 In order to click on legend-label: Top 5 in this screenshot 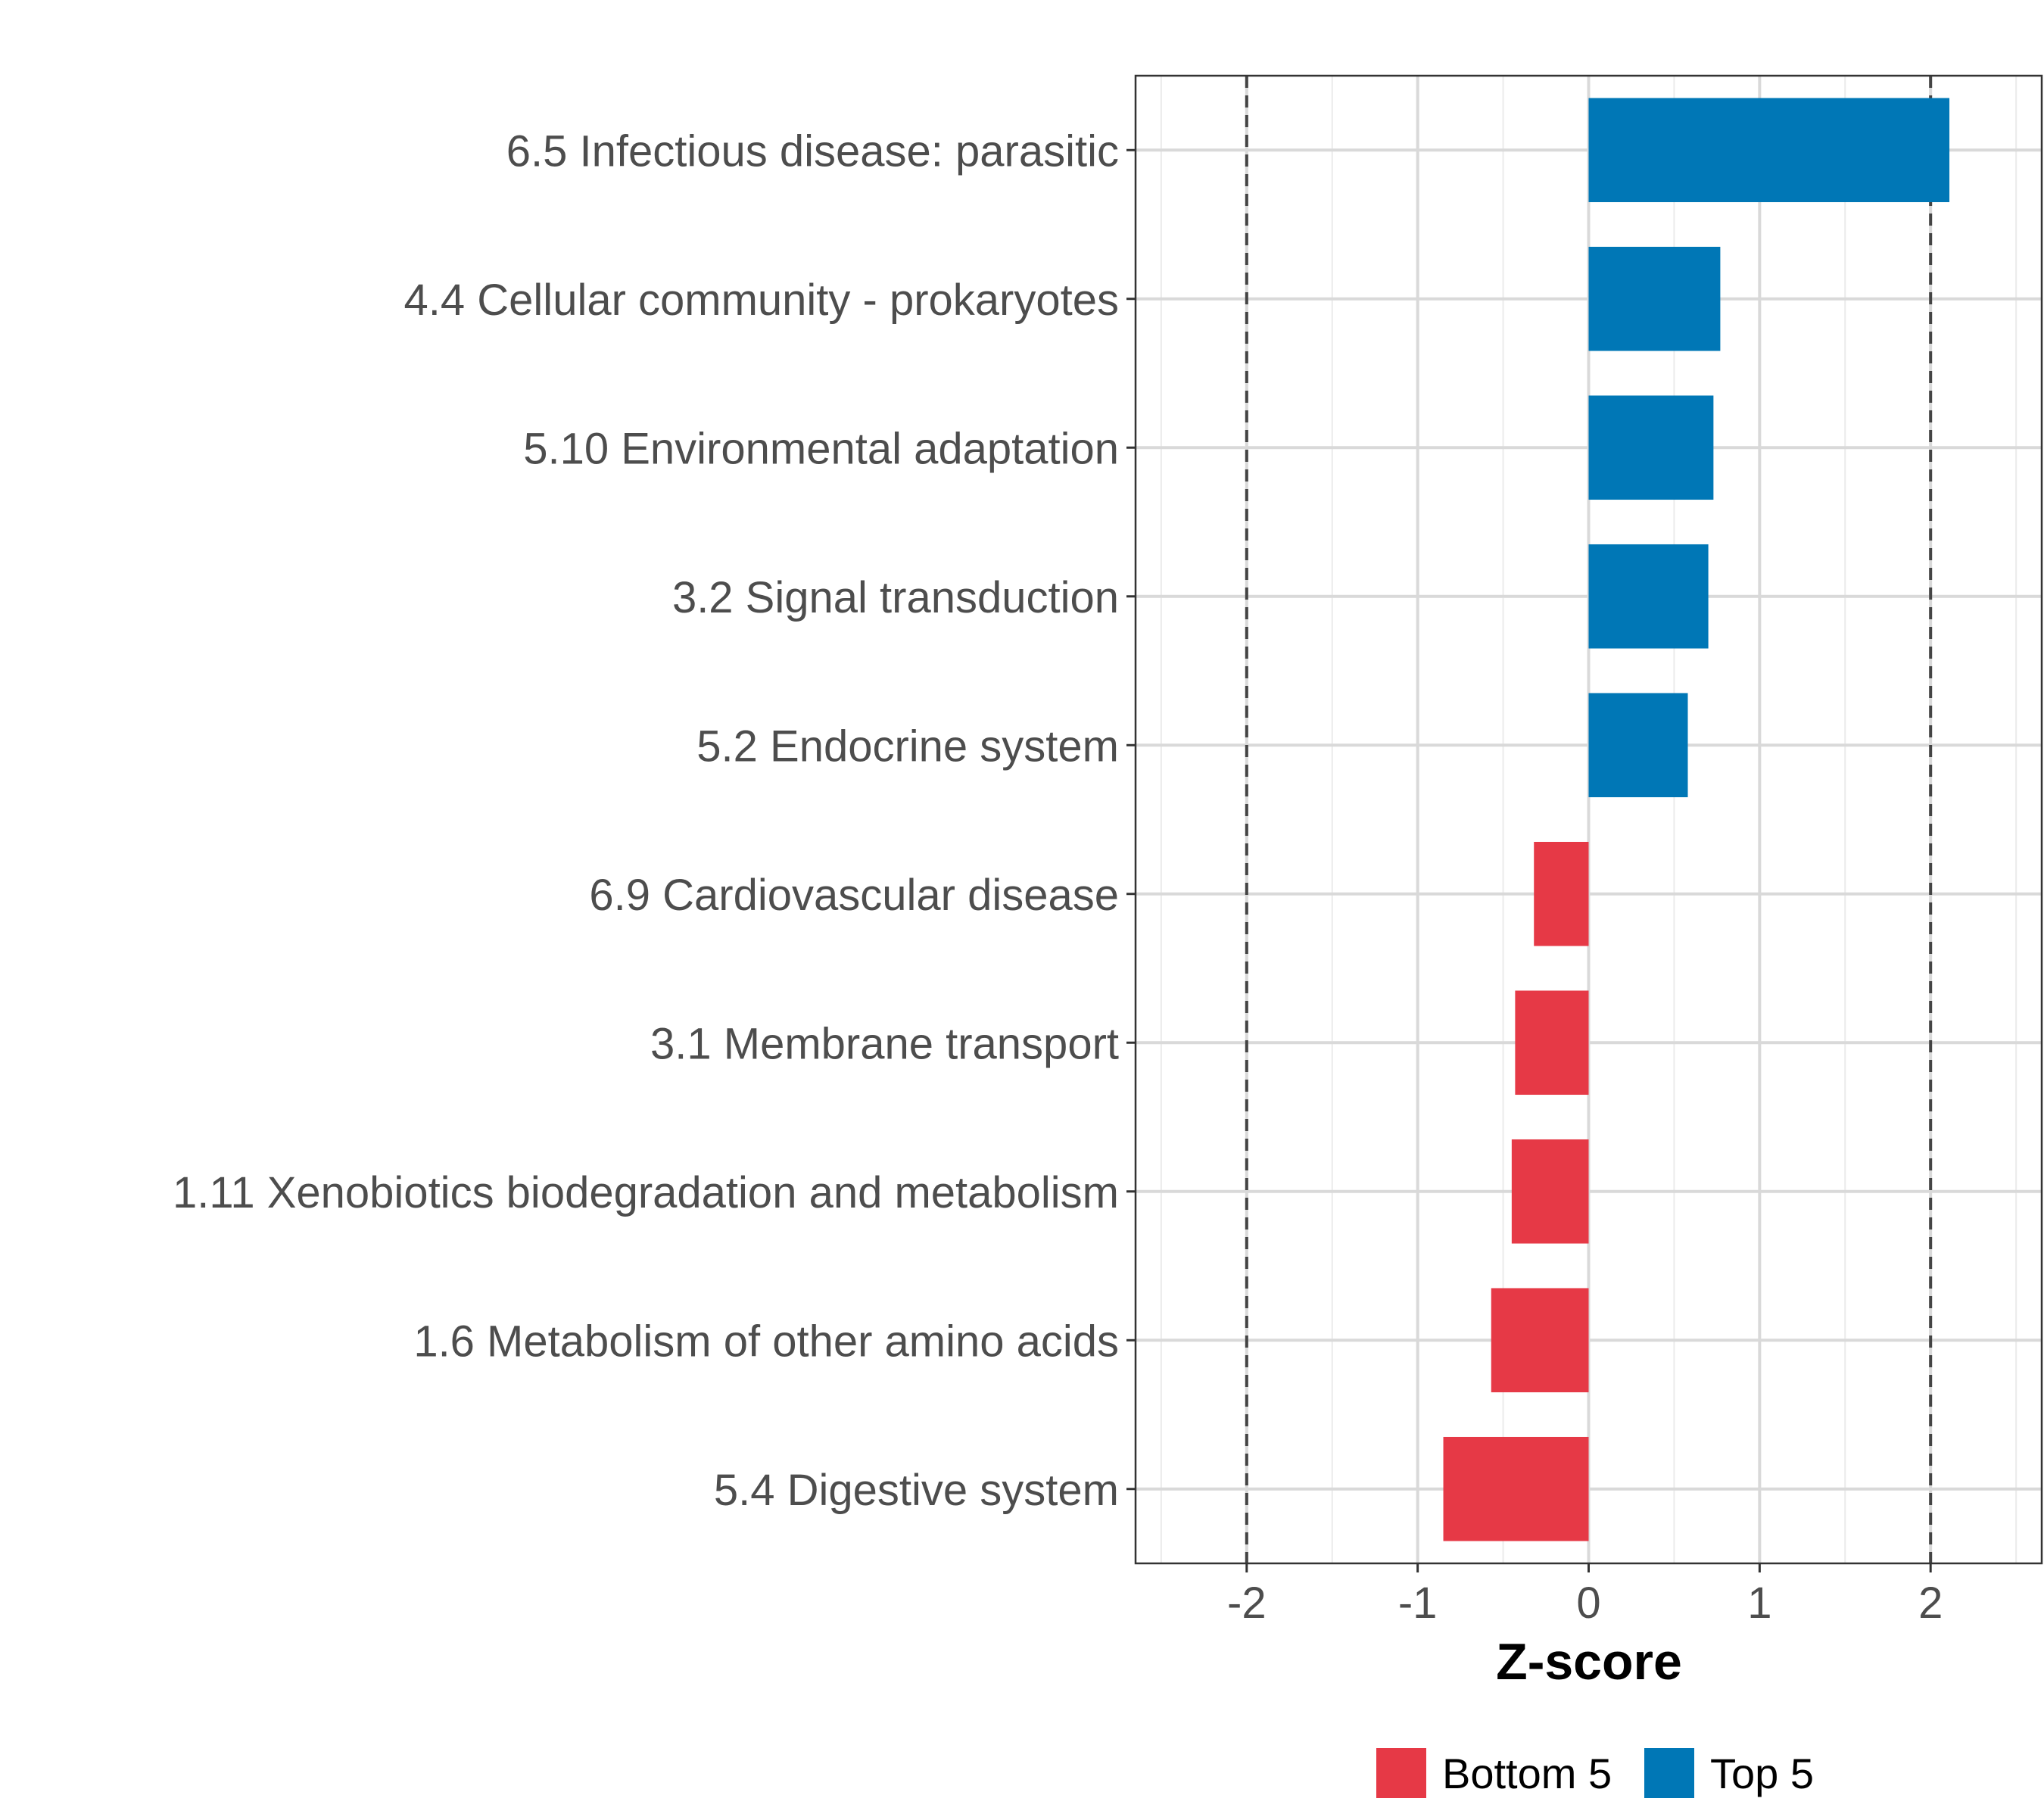, I will do `click(1762, 1773)`.